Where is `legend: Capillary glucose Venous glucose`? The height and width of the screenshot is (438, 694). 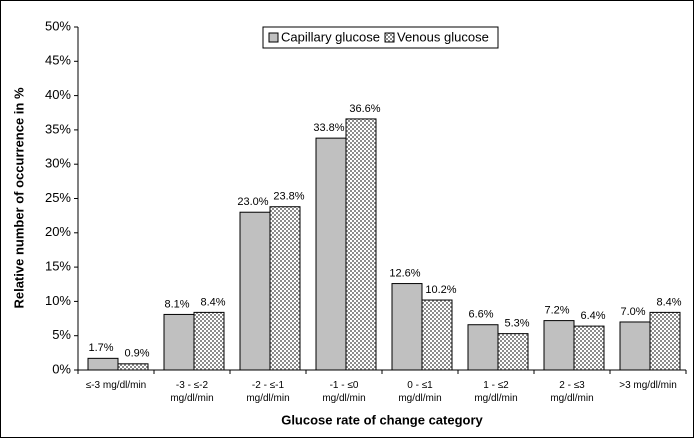
legend: Capillary glucose Venous glucose is located at coordinates (380, 37).